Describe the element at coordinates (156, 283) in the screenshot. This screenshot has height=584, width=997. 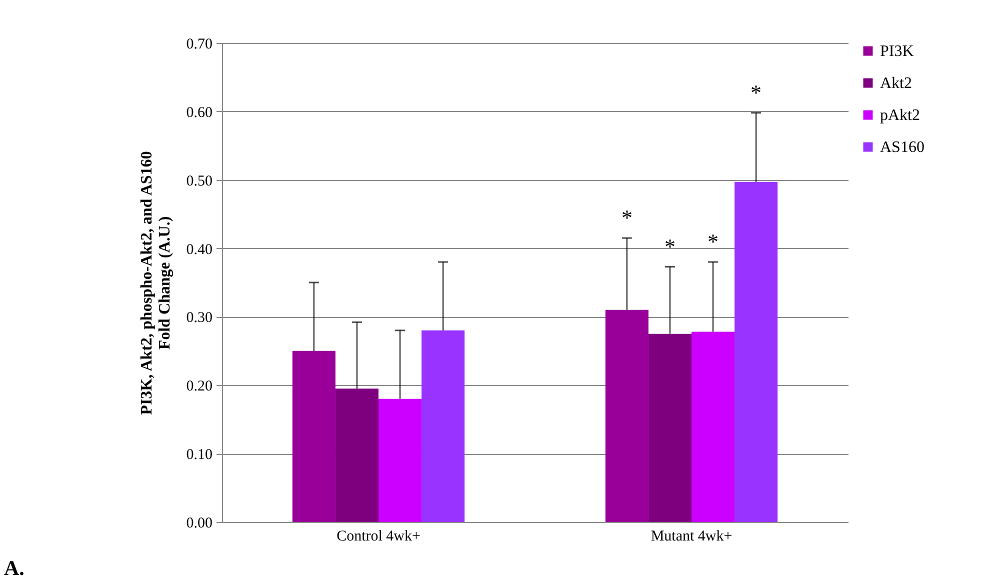
I see `y-axis-title: PI3K, Akt2, phospho-Akt2, and AS160 Fold Change (A.U.)` at that location.